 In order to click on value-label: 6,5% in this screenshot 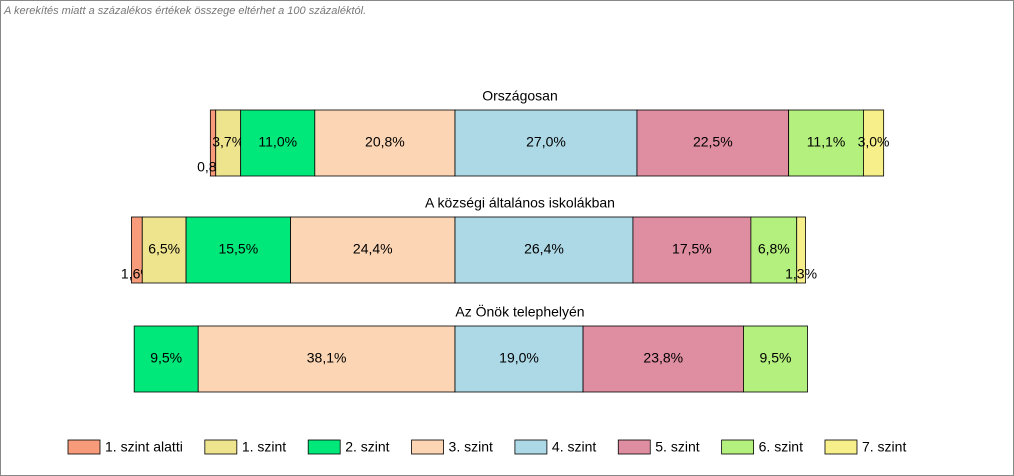, I will do `click(164, 249)`.